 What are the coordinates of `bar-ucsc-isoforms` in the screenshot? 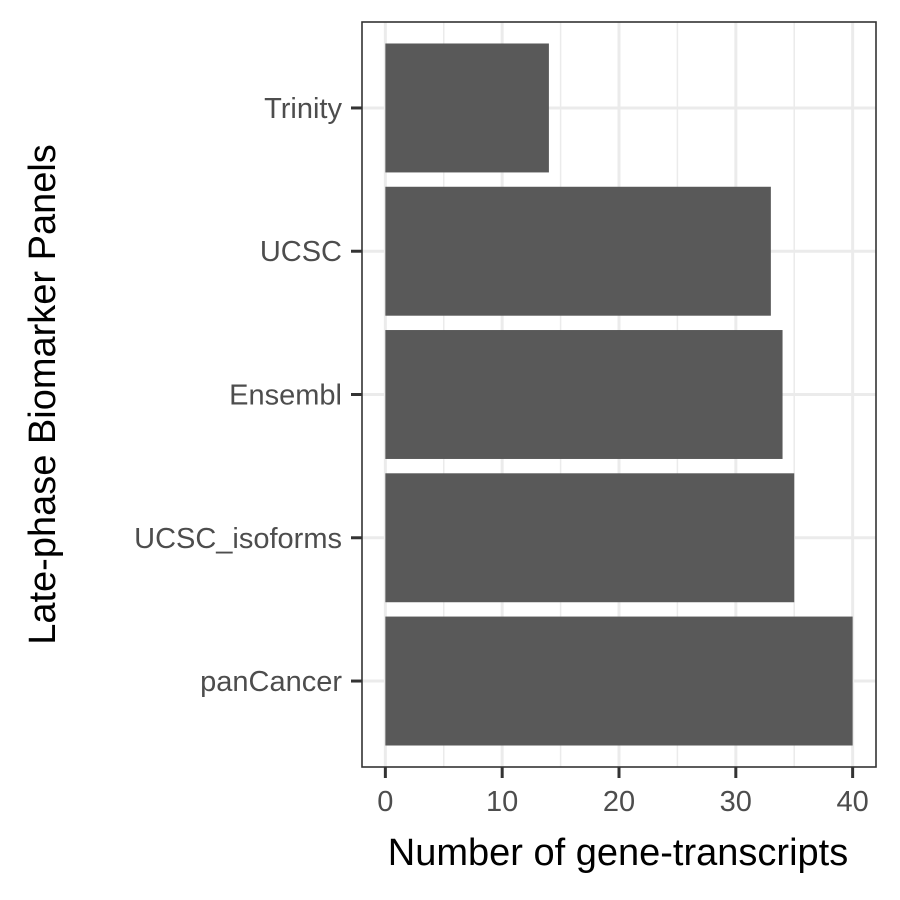 It's located at (590, 538).